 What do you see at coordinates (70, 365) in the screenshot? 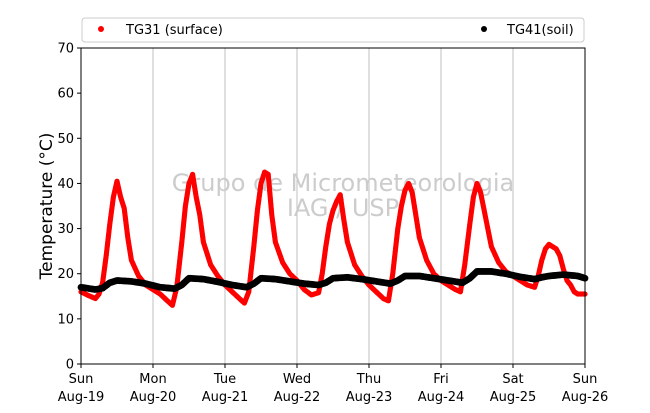
I see `y-tick-label: 0` at bounding box center [70, 365].